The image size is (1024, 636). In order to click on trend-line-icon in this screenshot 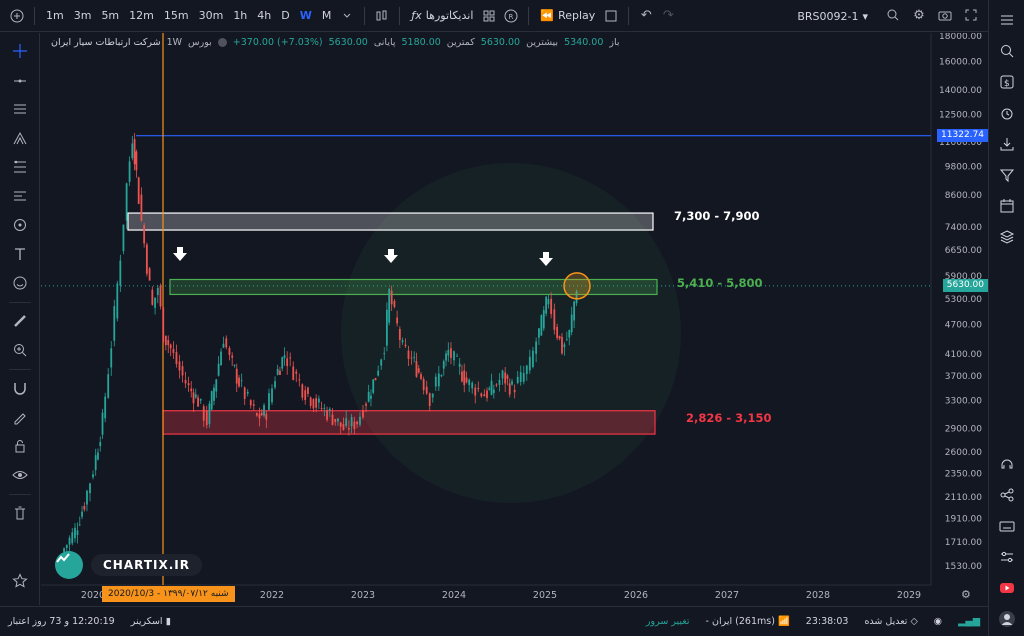, I will do `click(20, 80)`.